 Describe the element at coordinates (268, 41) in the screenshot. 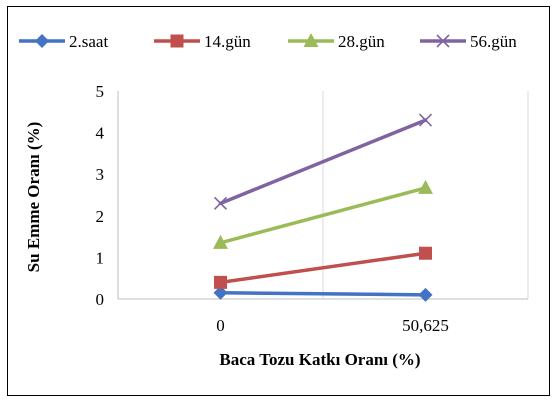

I see `legend: 2.saat 14.gün 28.gün 56.gün` at that location.